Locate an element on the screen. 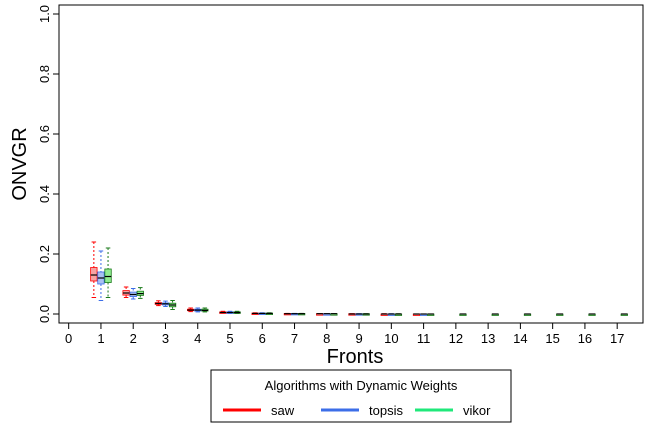 The width and height of the screenshot is (646, 423). x-tick-label-14: 14 is located at coordinates (520, 338).